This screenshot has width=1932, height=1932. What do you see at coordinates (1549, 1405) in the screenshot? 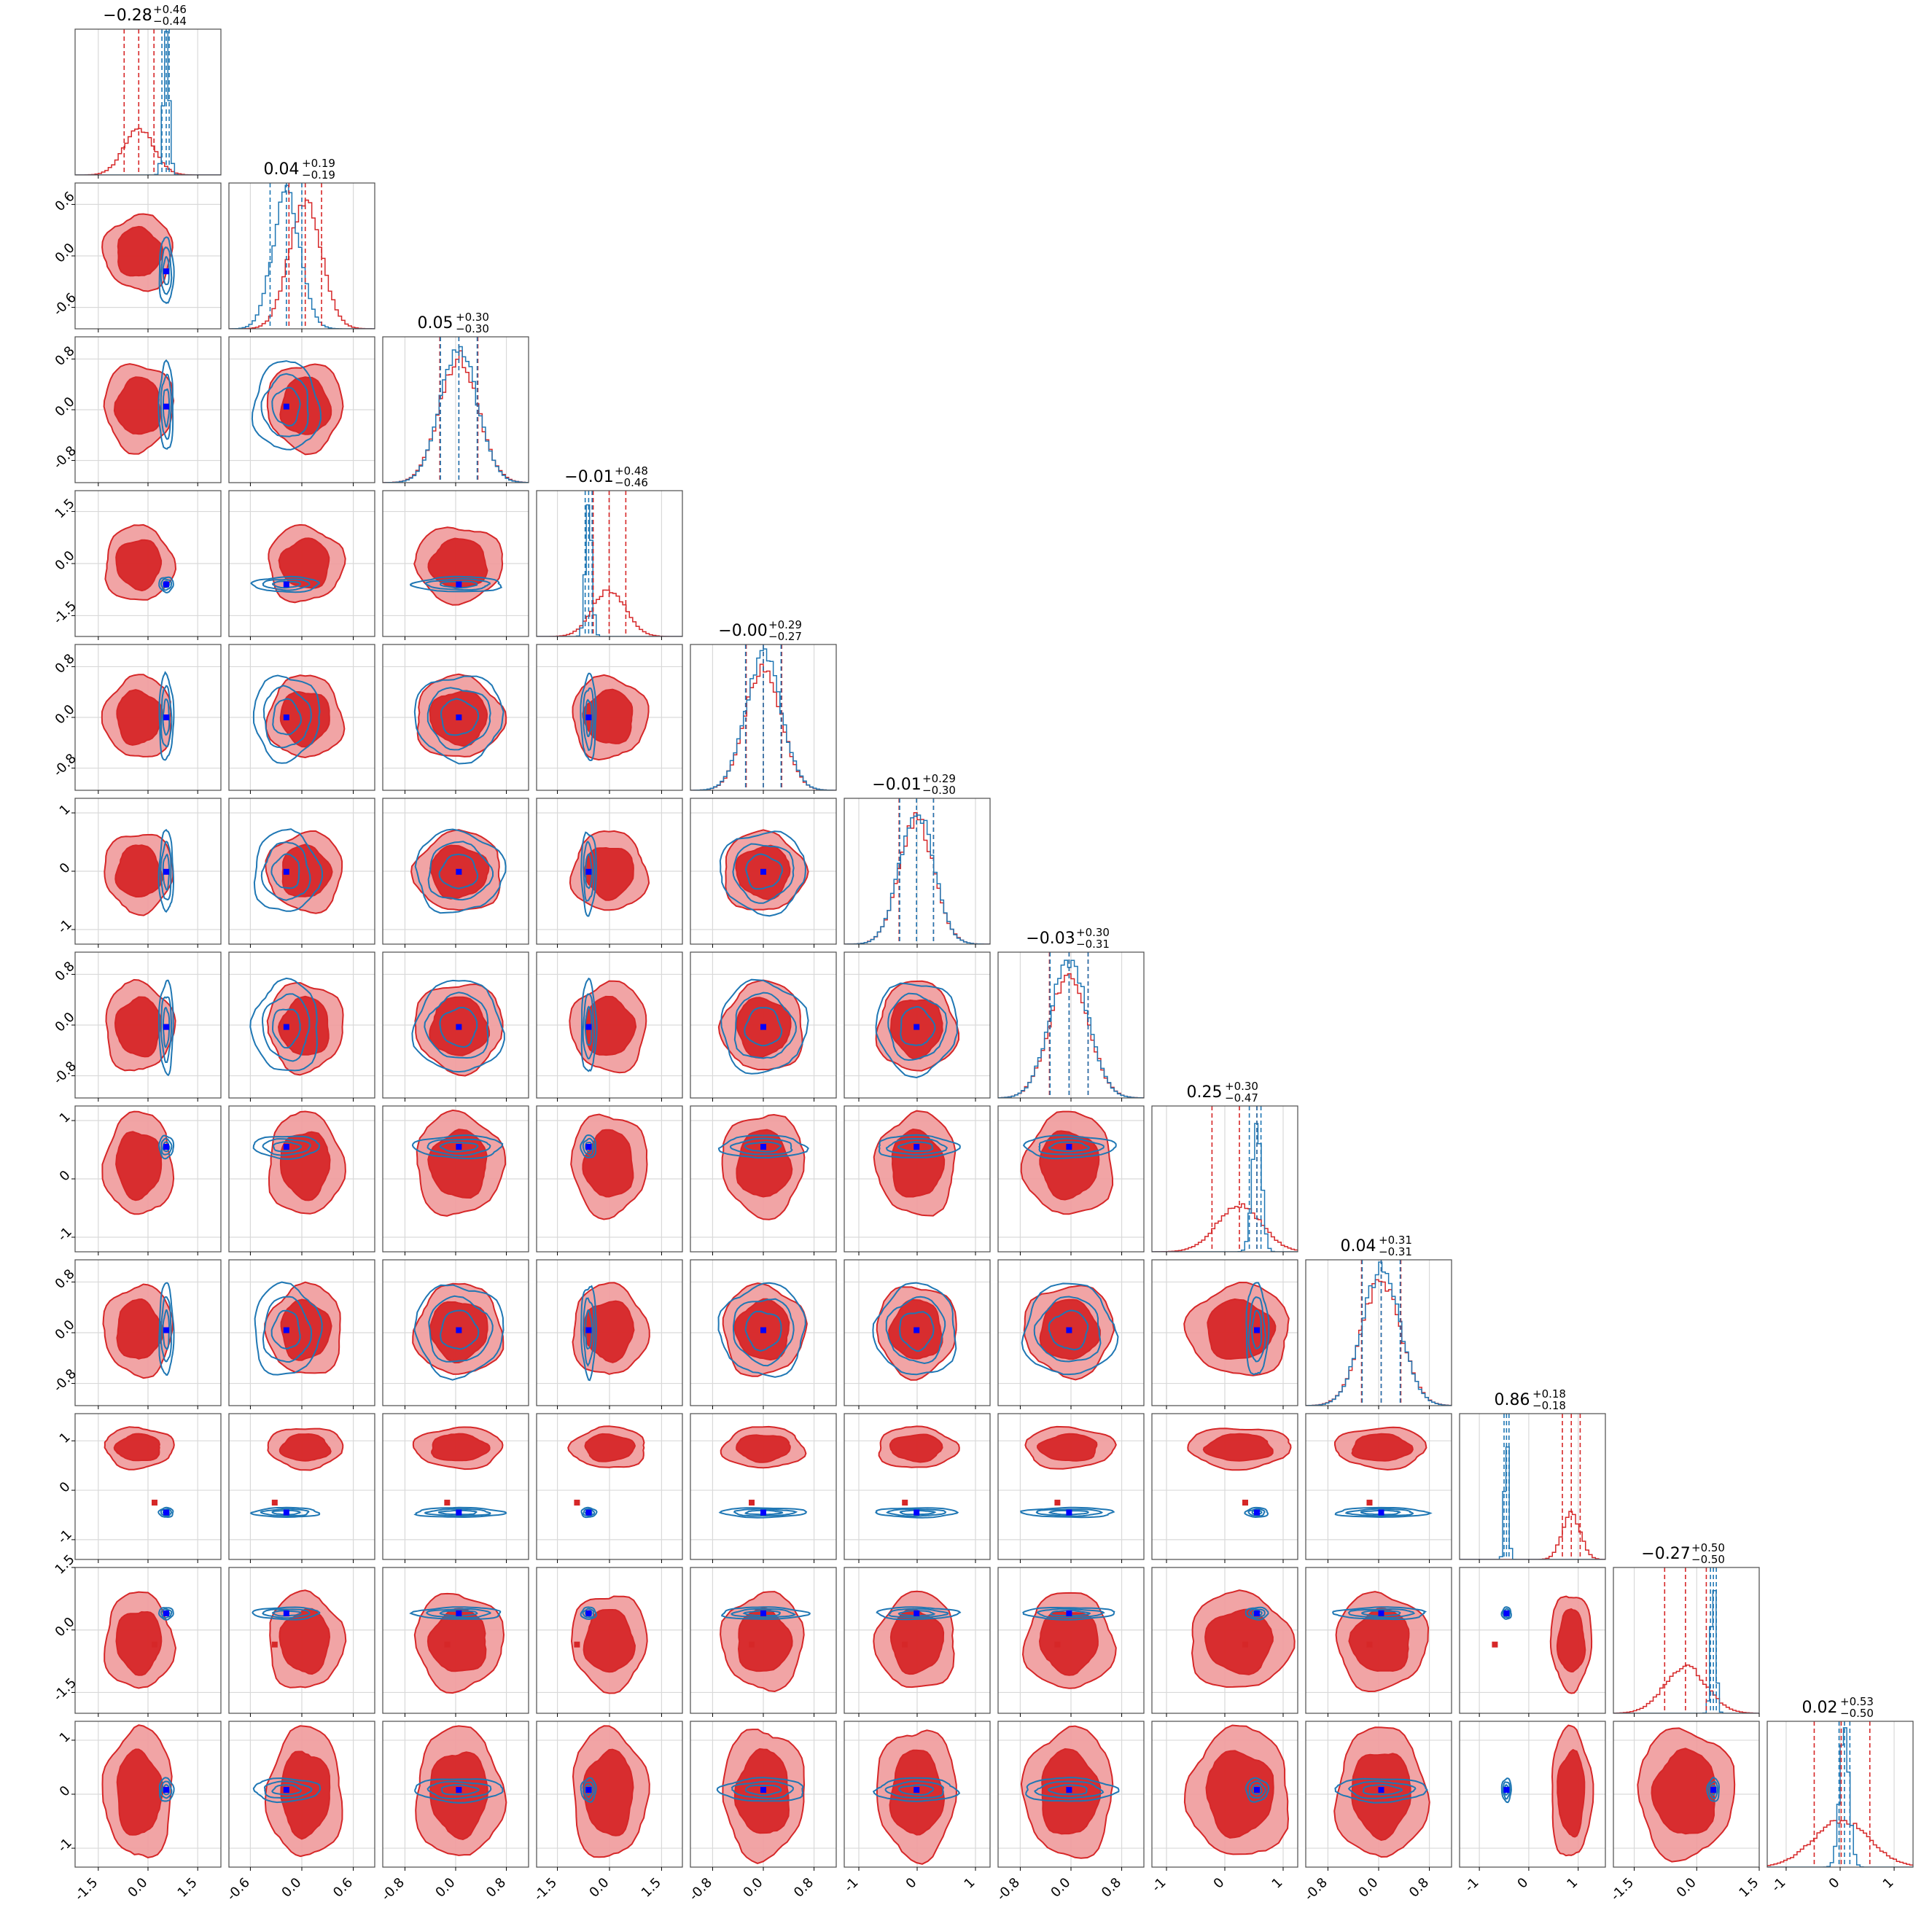
I see `title-minus-error: −0.18` at bounding box center [1549, 1405].